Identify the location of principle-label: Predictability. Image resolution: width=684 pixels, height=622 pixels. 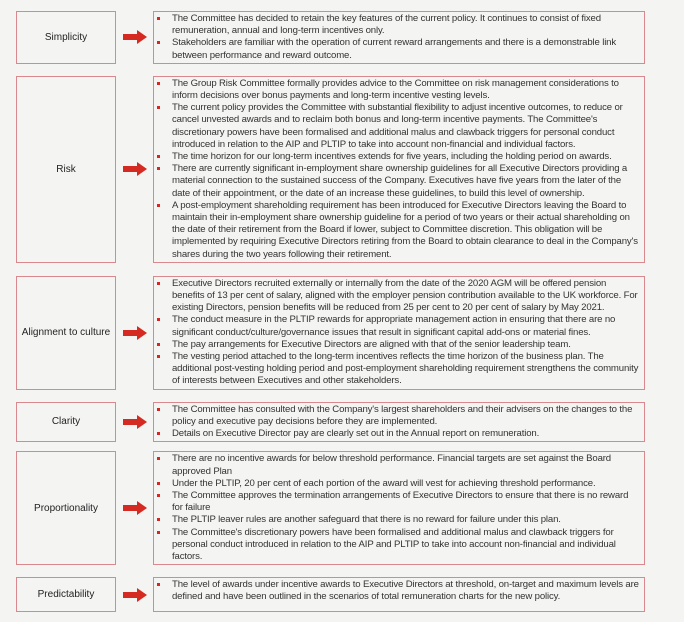
(66, 595).